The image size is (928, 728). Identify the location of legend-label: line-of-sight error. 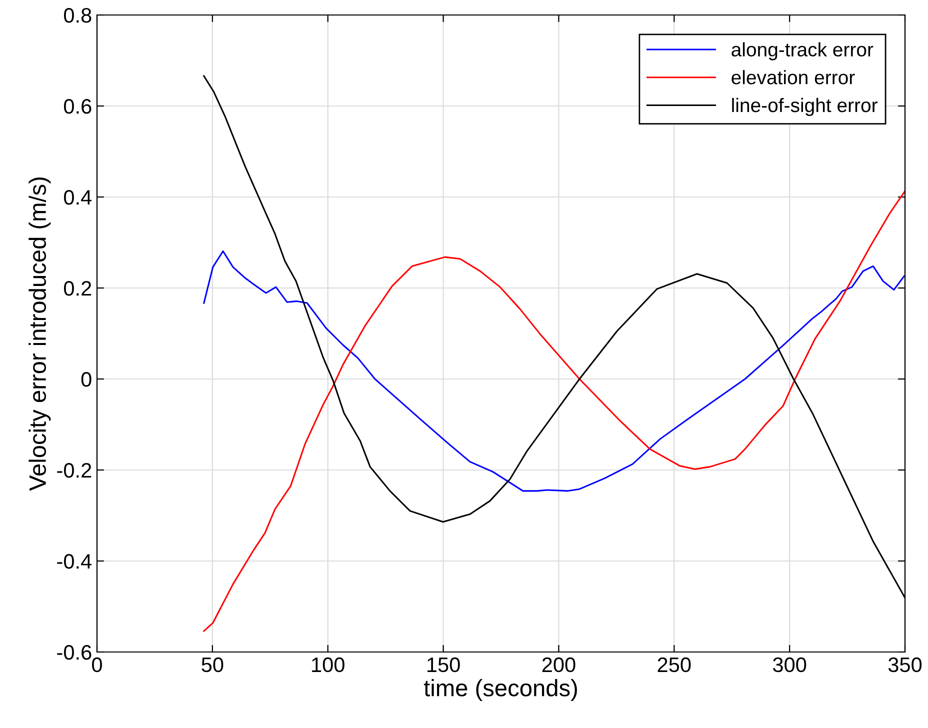
(805, 107).